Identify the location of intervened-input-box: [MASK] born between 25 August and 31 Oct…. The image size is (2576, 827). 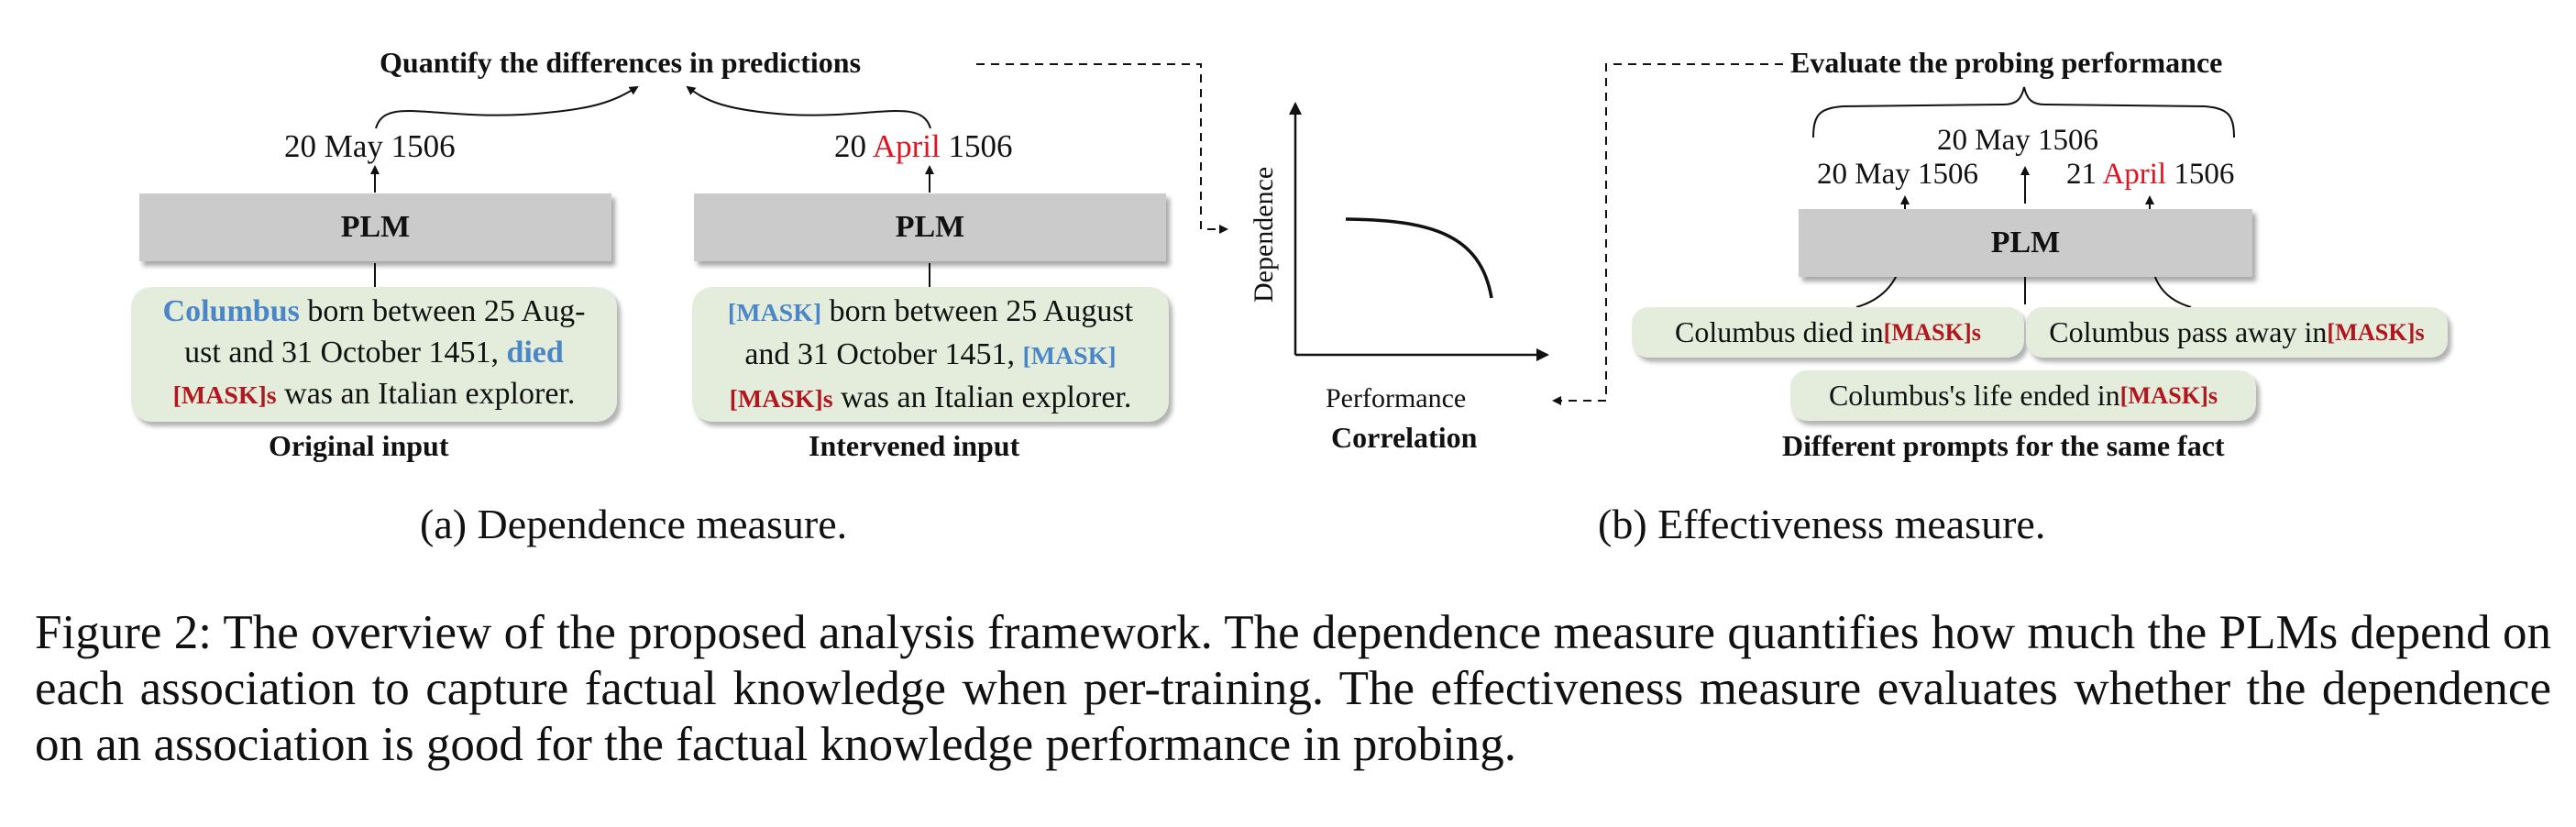
(931, 354).